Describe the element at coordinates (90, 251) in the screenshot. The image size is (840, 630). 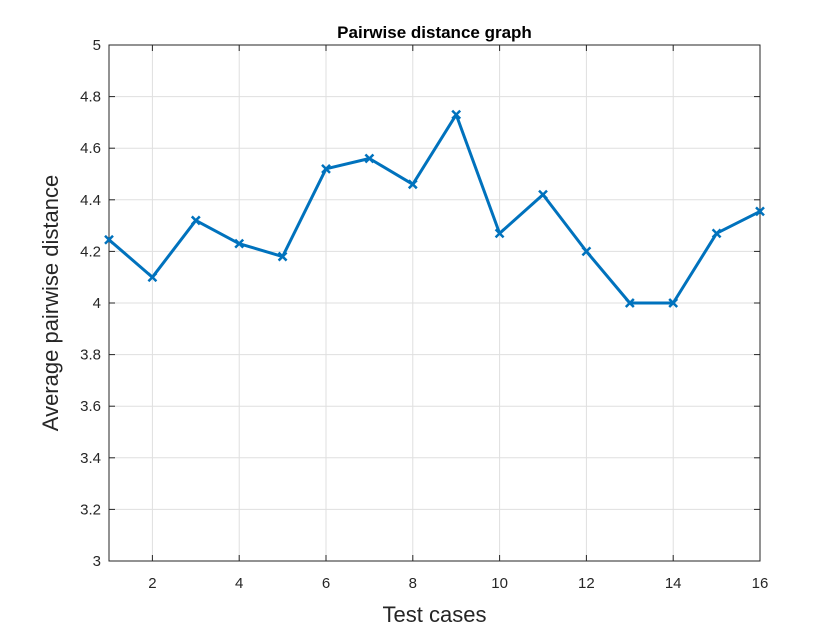
I see `y-tick-label: 4.2` at that location.